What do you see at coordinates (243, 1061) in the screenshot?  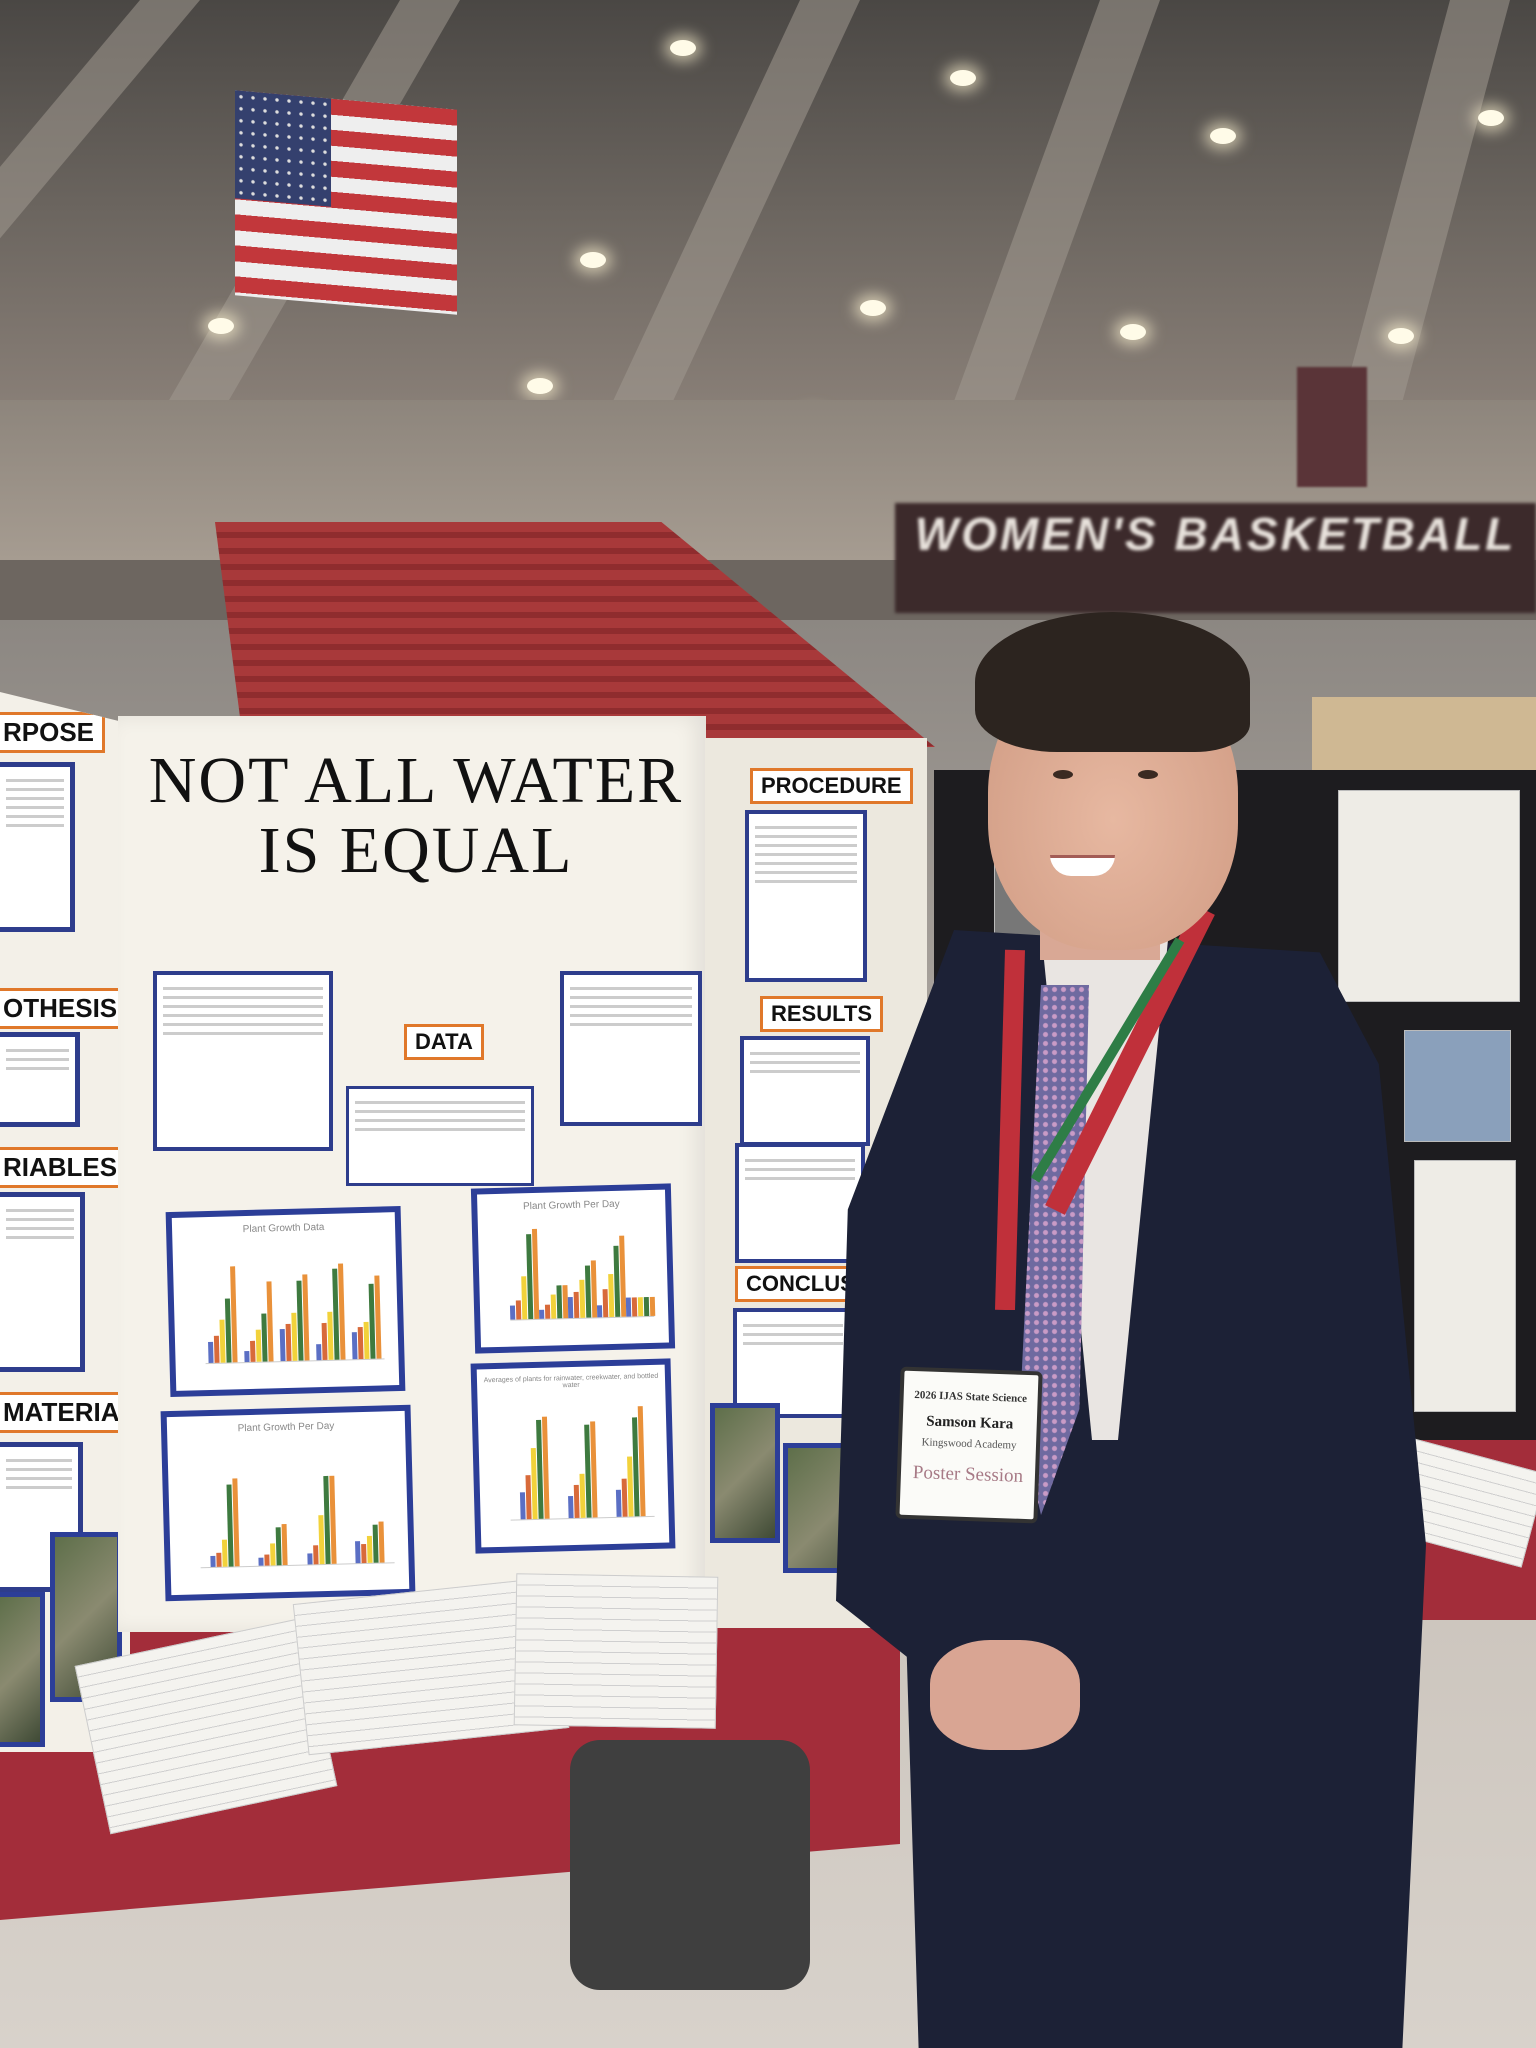 I see `data-sheet-left` at bounding box center [243, 1061].